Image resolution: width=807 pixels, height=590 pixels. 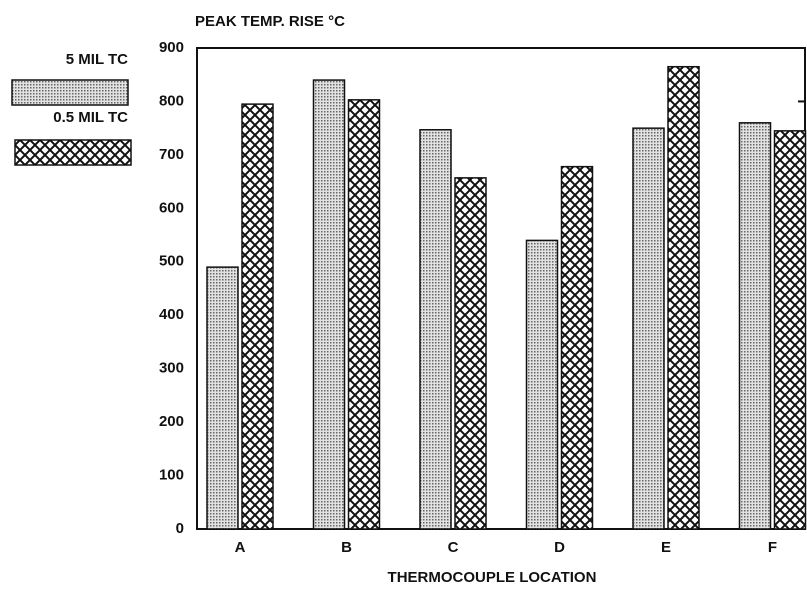 I want to click on y-tick-label: 200, so click(x=171, y=421).